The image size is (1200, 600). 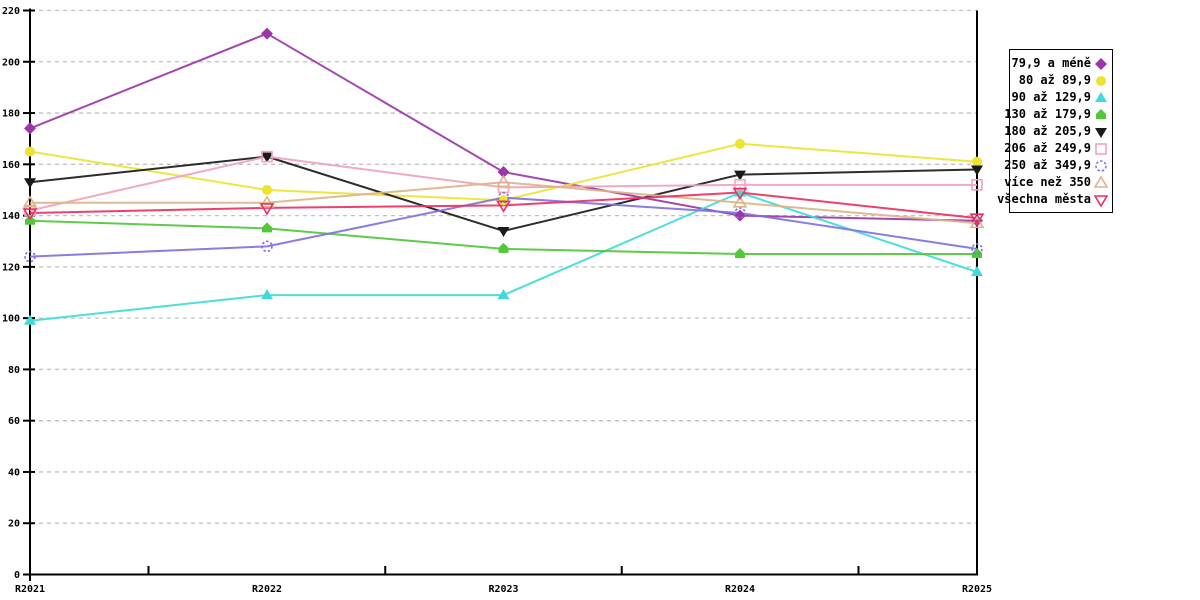 I want to click on legend-item: 90 až 129,9, so click(x=1059, y=97).